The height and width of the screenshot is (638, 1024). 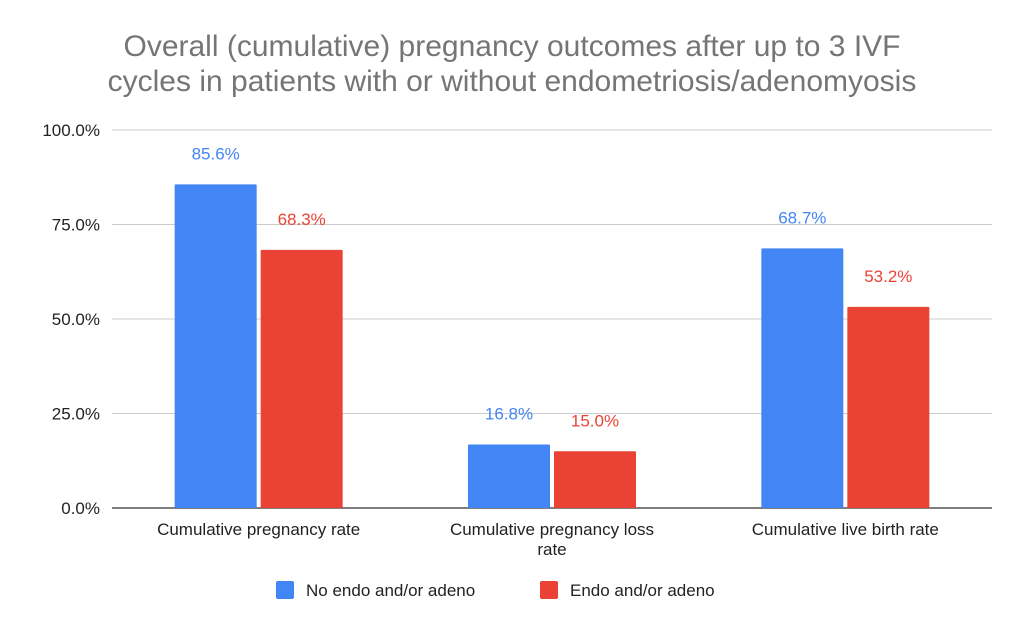 What do you see at coordinates (71, 130) in the screenshot?
I see `y-tick-label: 100.0%` at bounding box center [71, 130].